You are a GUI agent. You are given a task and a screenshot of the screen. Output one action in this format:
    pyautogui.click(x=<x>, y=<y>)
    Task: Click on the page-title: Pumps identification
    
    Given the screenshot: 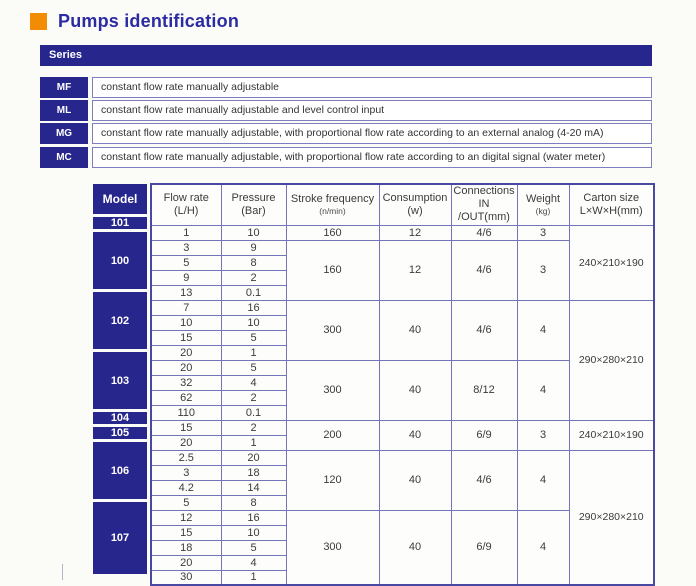 What is the action you would take?
    pyautogui.click(x=149, y=21)
    